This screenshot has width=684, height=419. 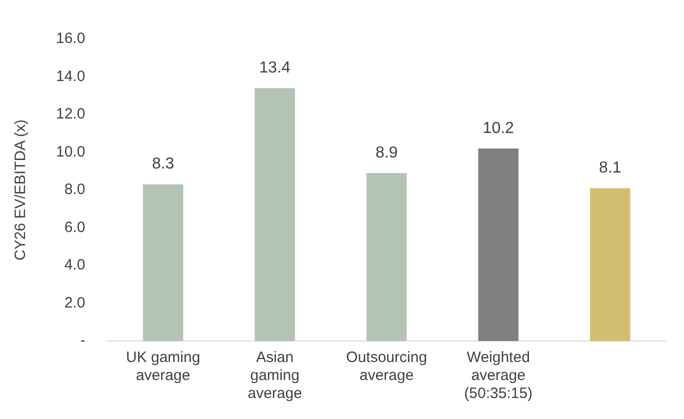 What do you see at coordinates (163, 164) in the screenshot?
I see `data-label: 8.3` at bounding box center [163, 164].